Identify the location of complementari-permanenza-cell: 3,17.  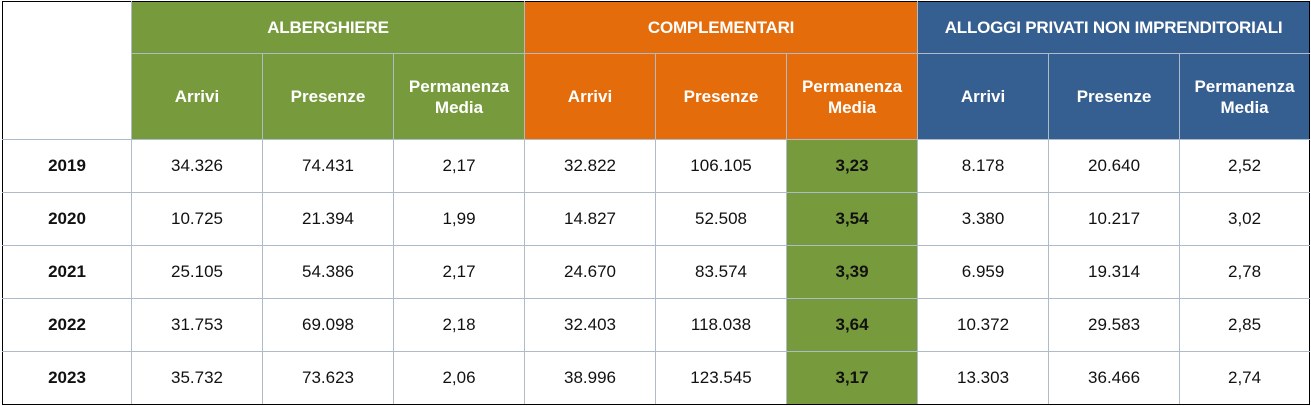
(852, 378).